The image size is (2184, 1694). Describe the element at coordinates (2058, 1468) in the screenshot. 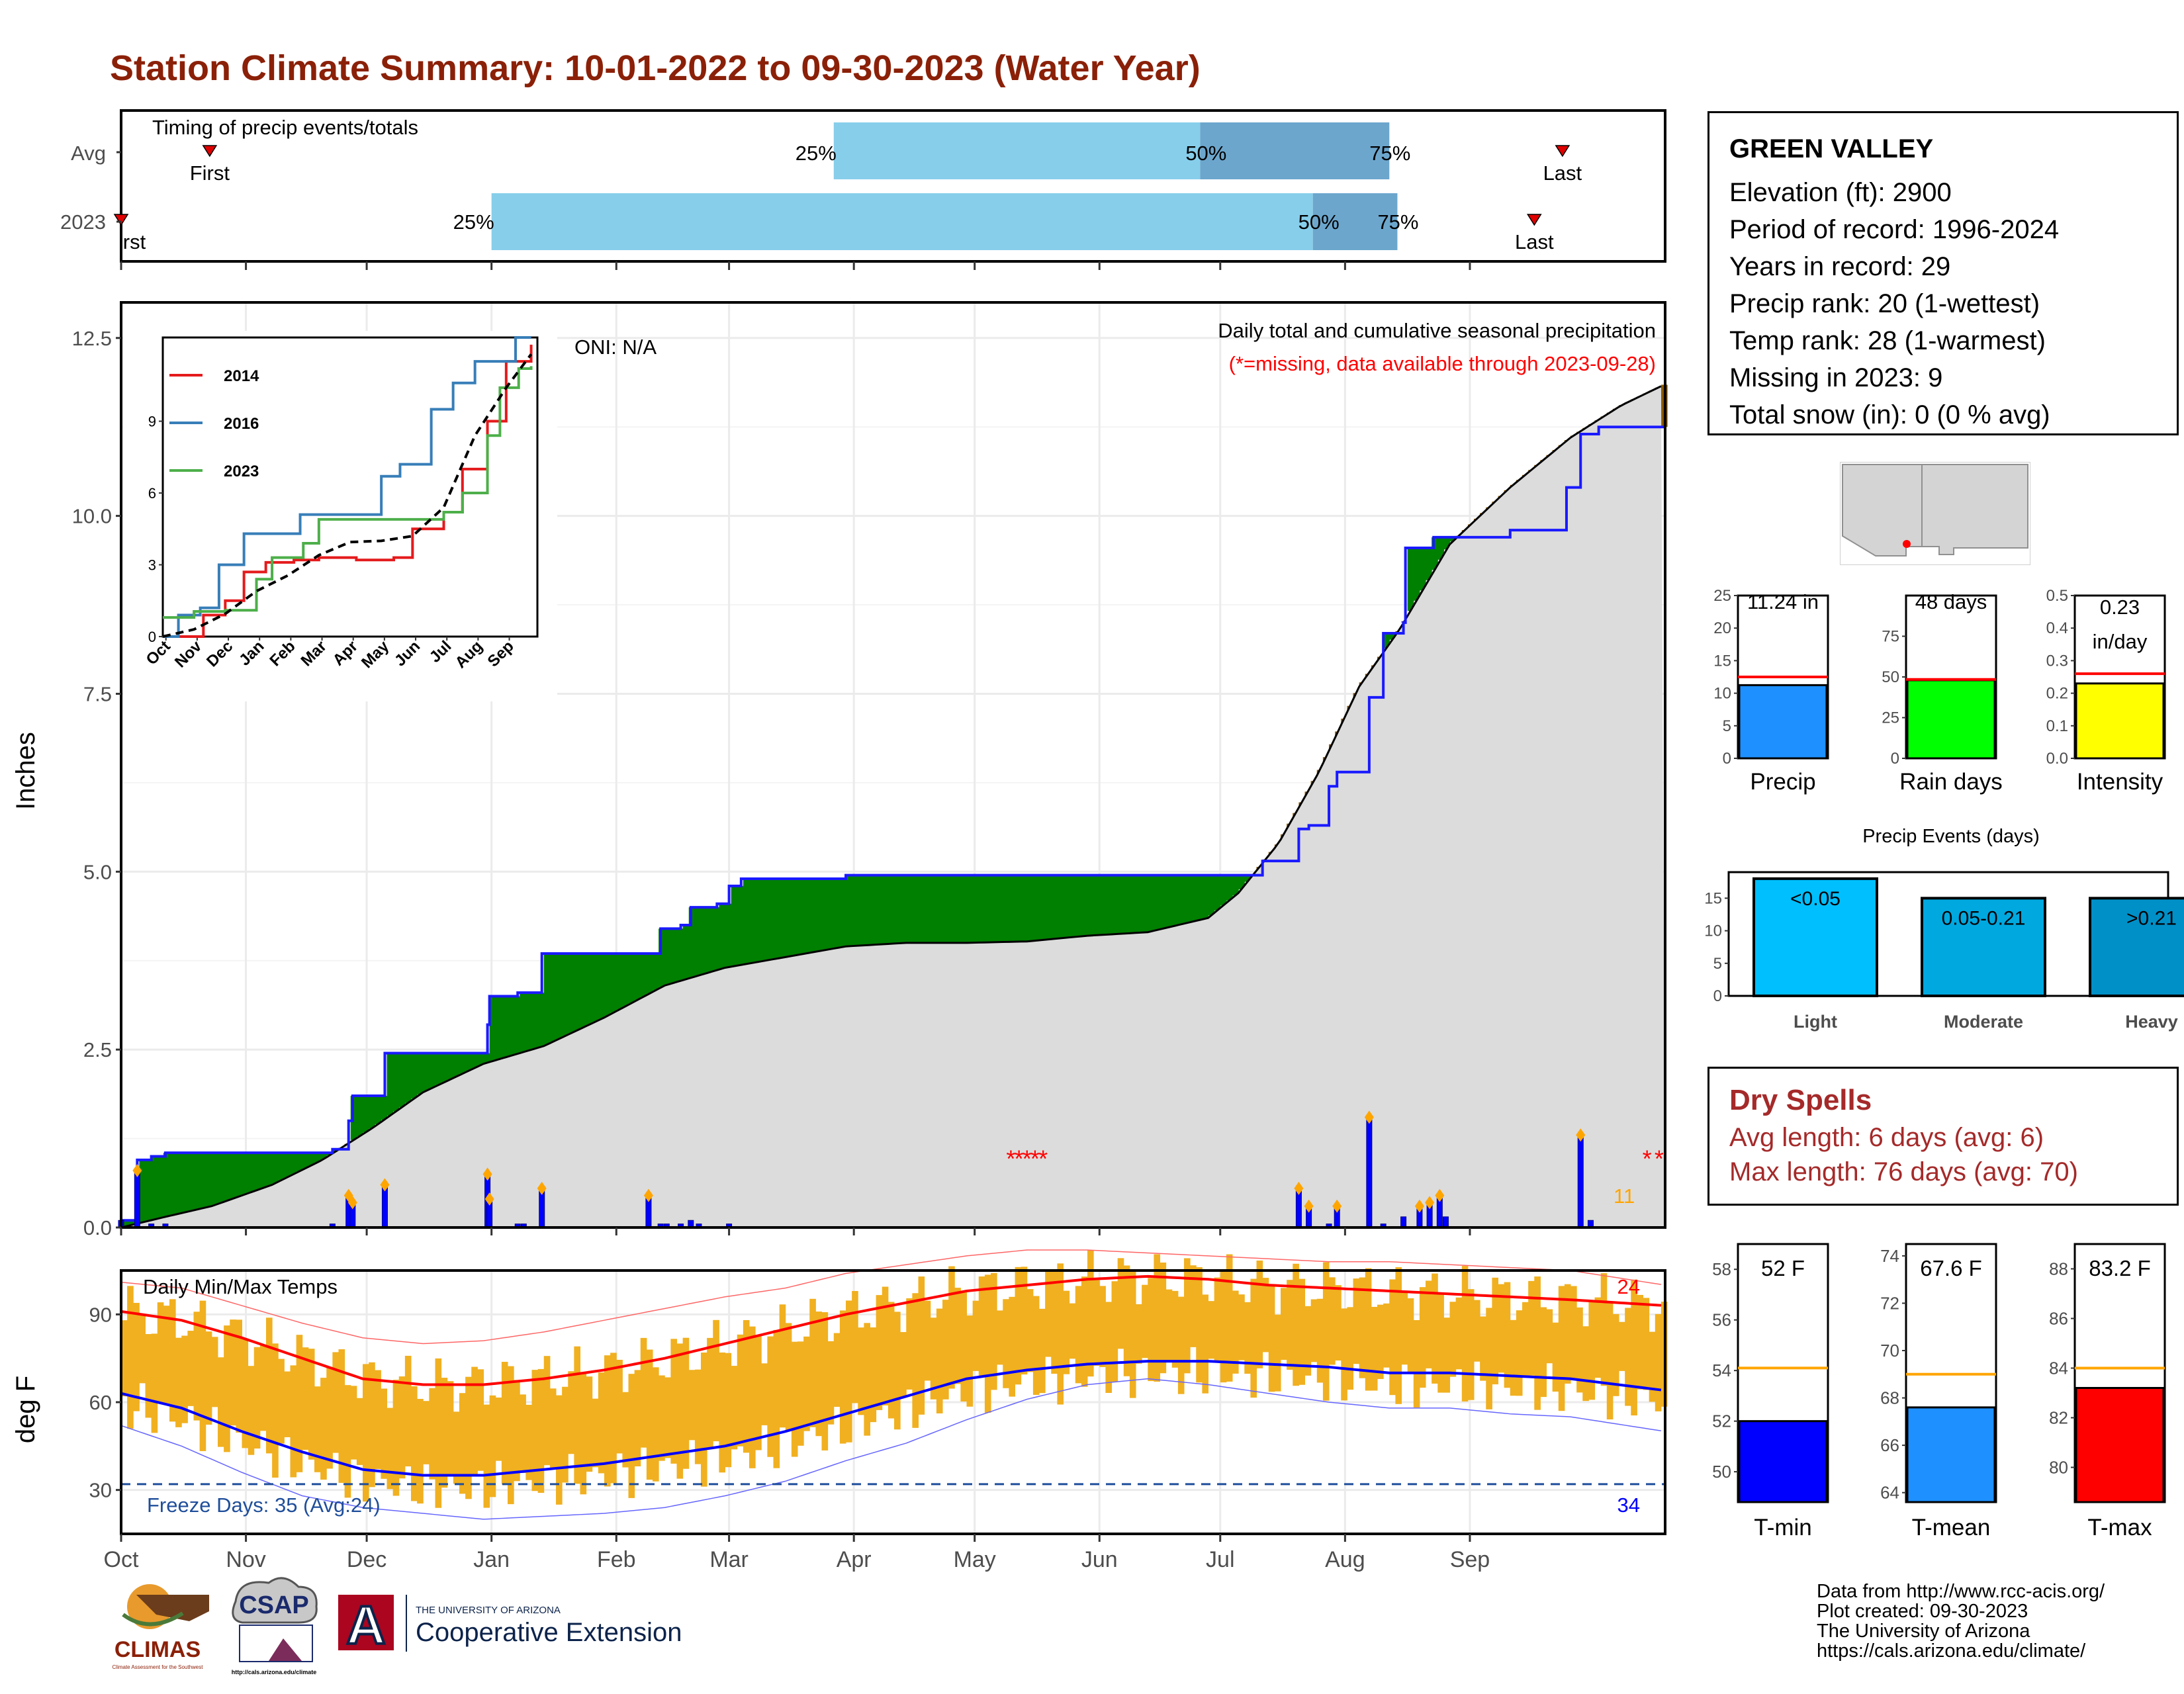

I see `tmax-stat-y-tick-label: 80` at that location.